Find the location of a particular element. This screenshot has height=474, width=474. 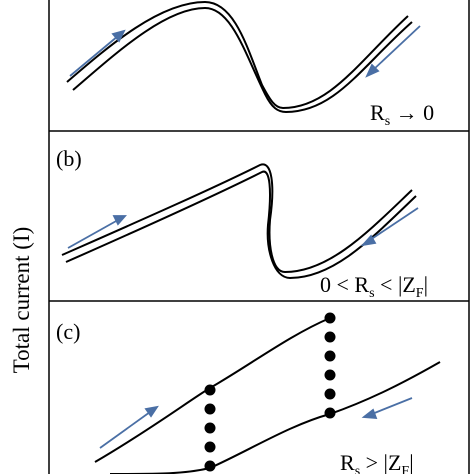

panel-b-forward-arrow is located at coordinates (97, 232).